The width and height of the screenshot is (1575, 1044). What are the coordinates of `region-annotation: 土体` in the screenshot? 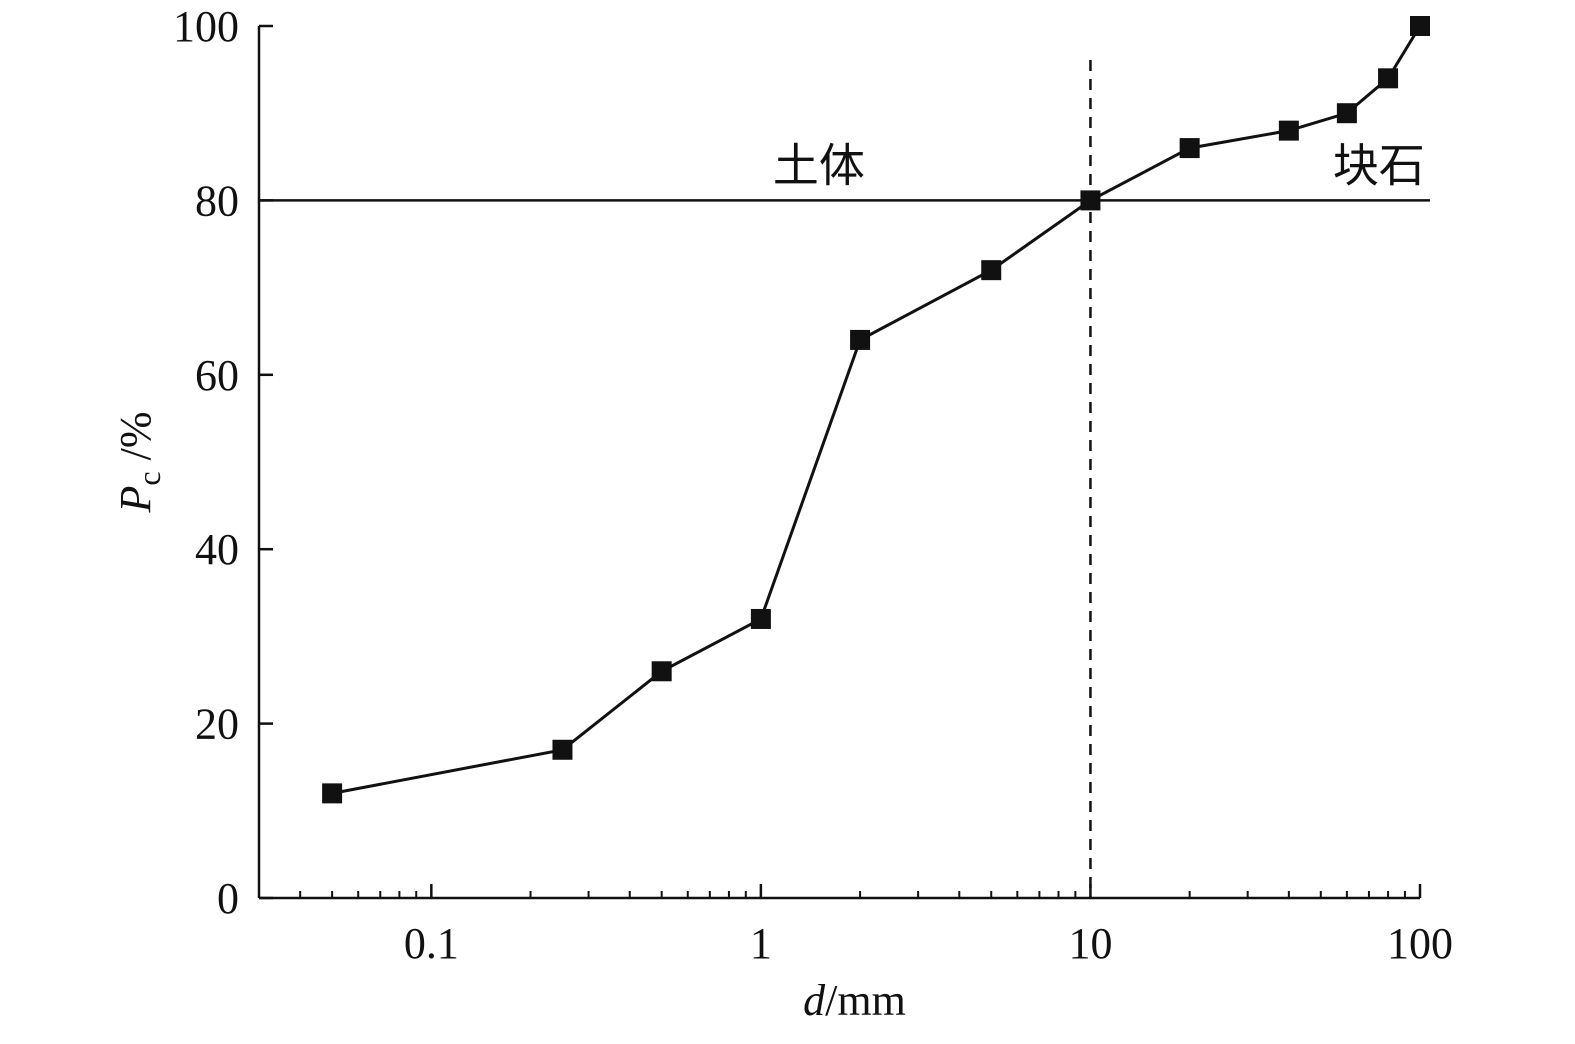 It's located at (819, 166).